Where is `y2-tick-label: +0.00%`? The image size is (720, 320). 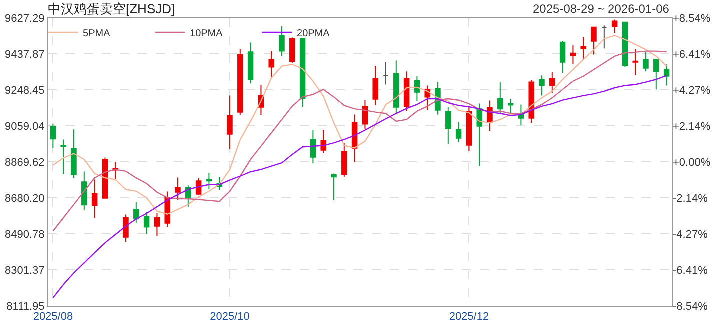
y2-tick-label: +0.00% is located at coordinates (692, 162).